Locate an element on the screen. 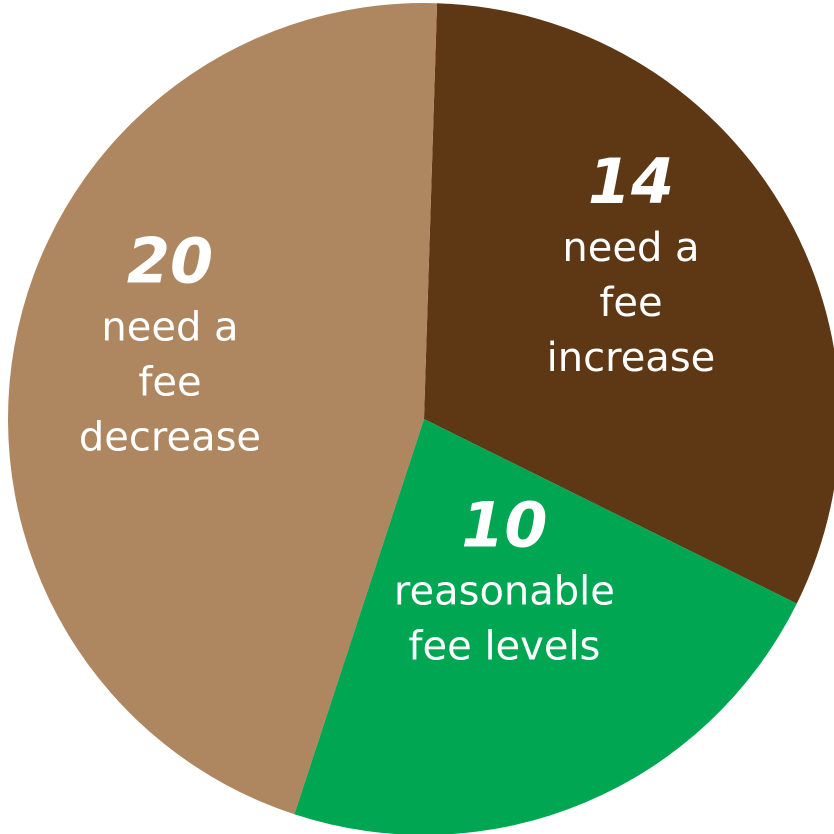  slice-description-line: decrease is located at coordinates (170, 437).